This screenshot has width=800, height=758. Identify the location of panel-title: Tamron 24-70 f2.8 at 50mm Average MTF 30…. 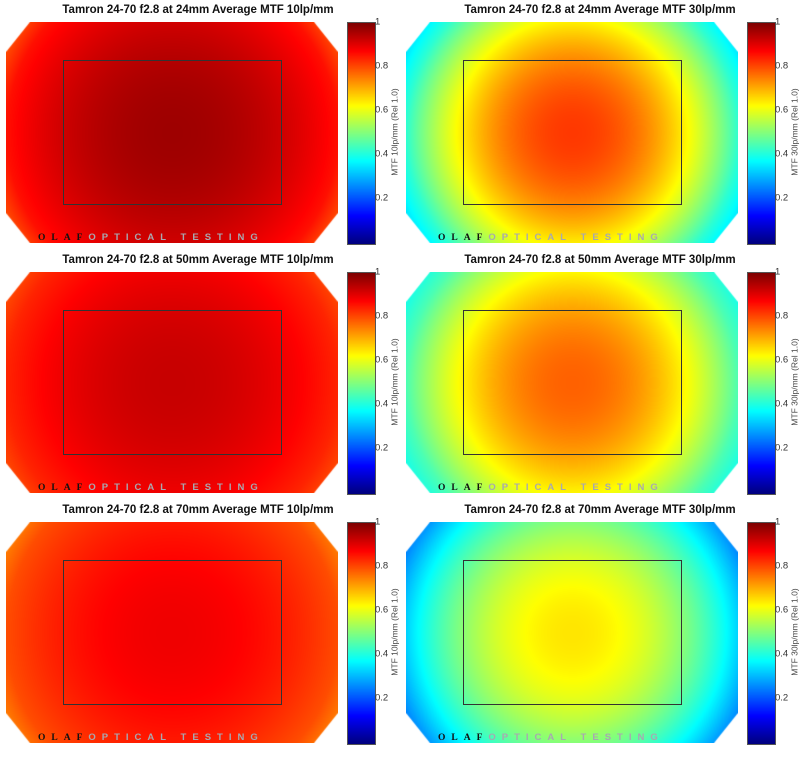
(600, 260).